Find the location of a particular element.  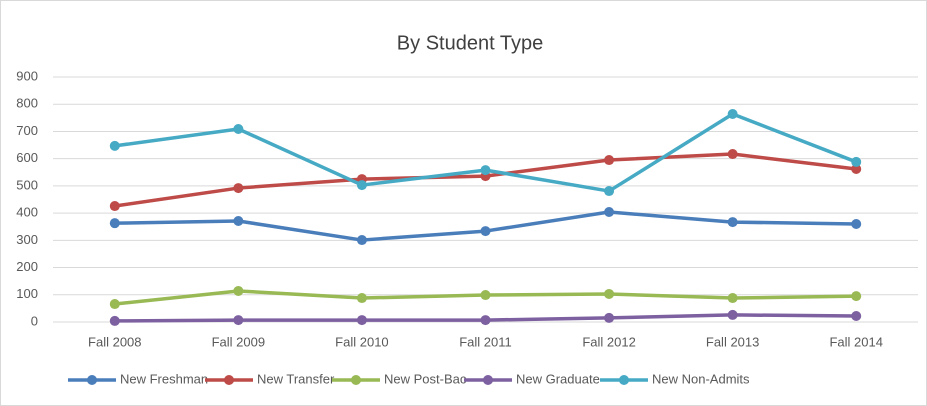

y-tick-label: 900 is located at coordinates (27, 75).